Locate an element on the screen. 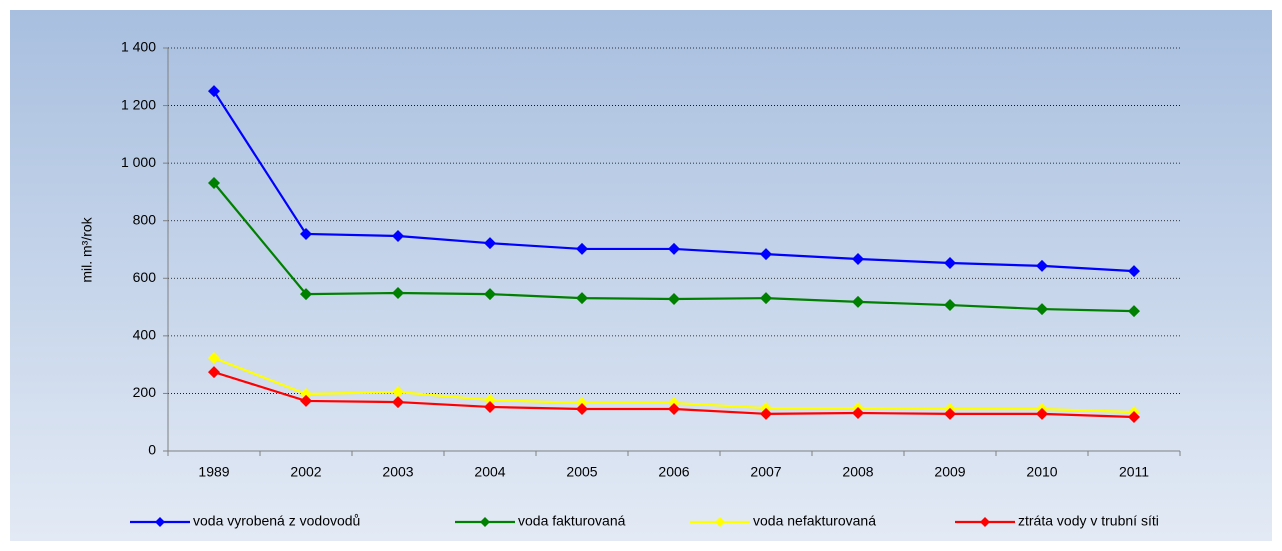 The height and width of the screenshot is (551, 1282). x-tick-label: 2007 is located at coordinates (765, 472).